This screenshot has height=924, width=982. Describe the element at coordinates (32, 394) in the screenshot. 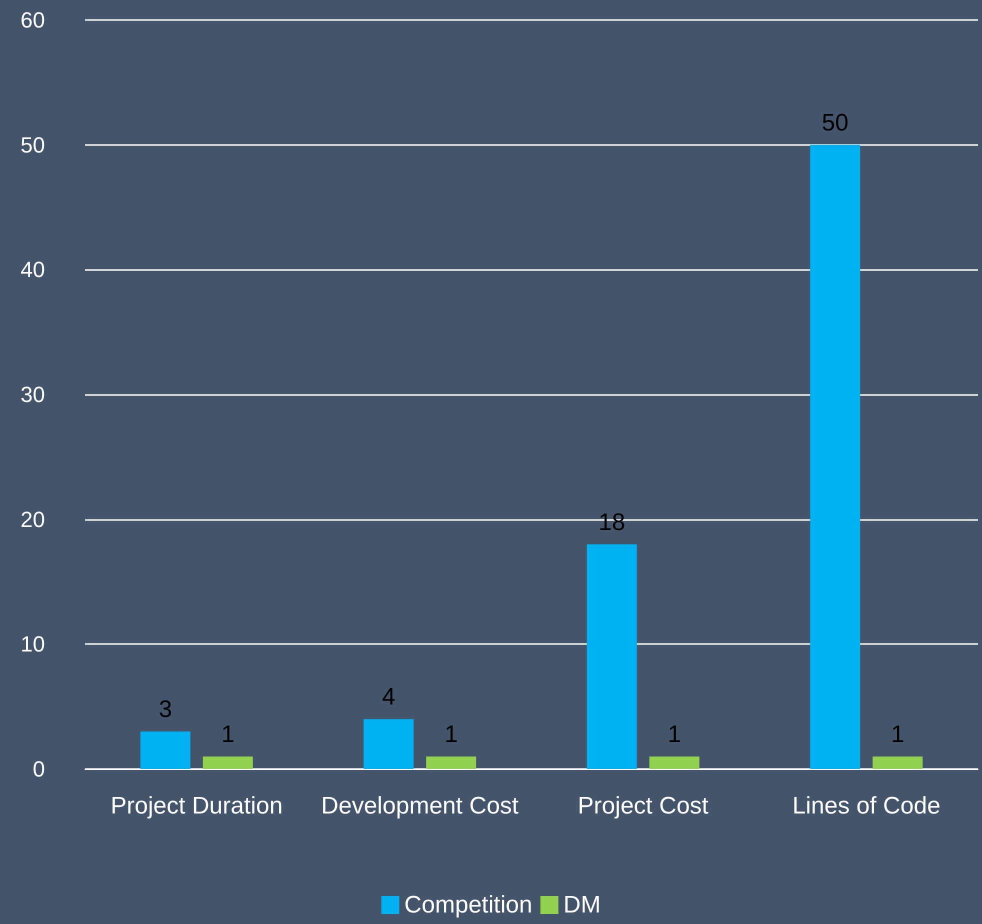

I see `y-tick-label: 30` at that location.